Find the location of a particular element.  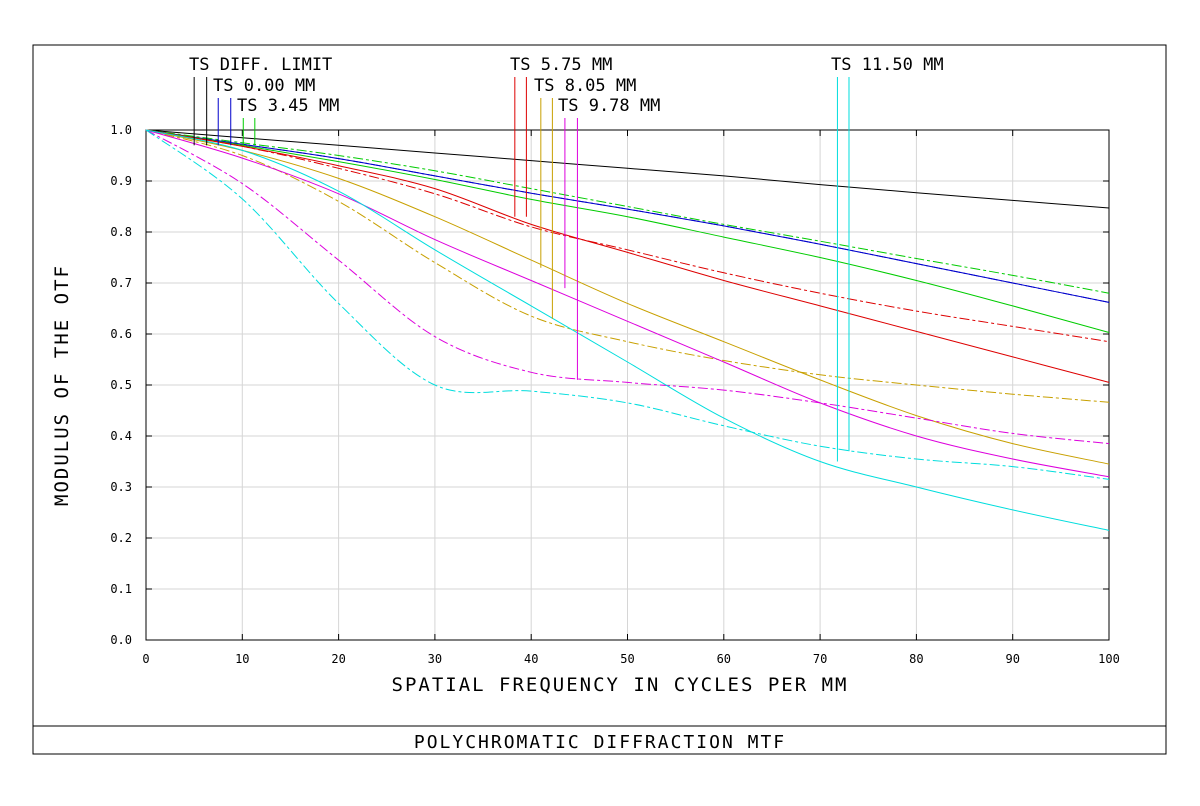

x-tick-label: 0 is located at coordinates (145, 659).